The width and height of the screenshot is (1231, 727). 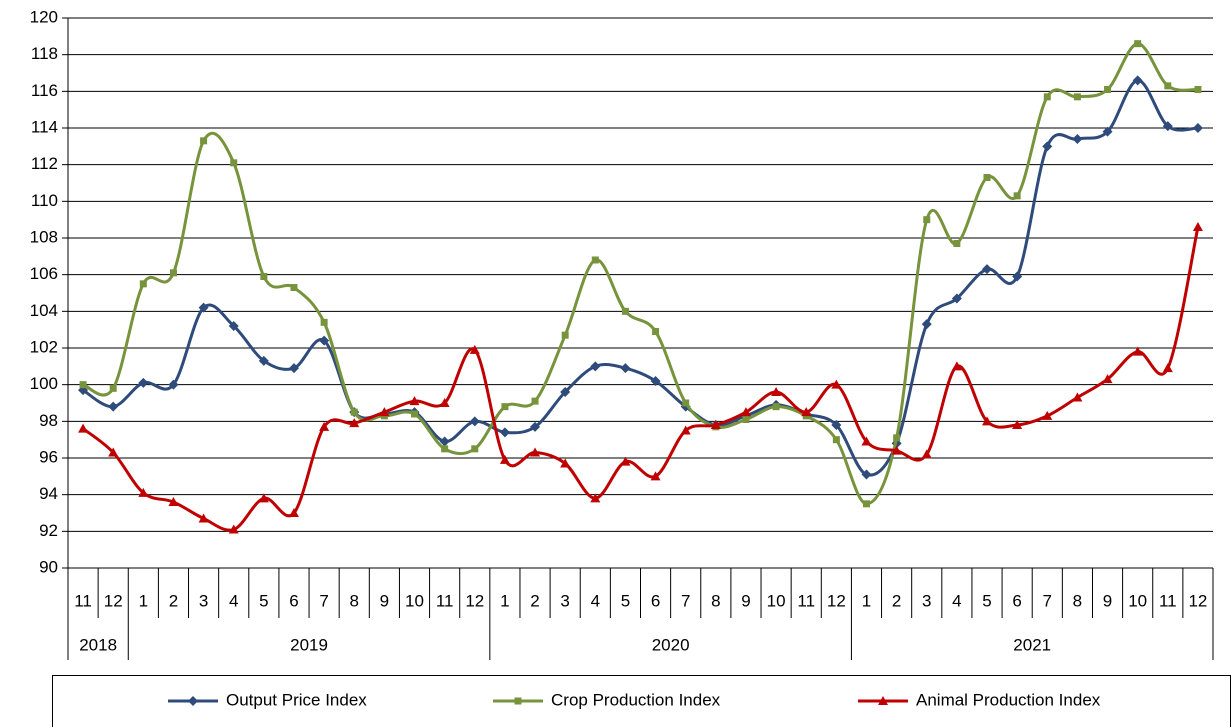 What do you see at coordinates (309, 644) in the screenshot?
I see `x-group-label: 2019` at bounding box center [309, 644].